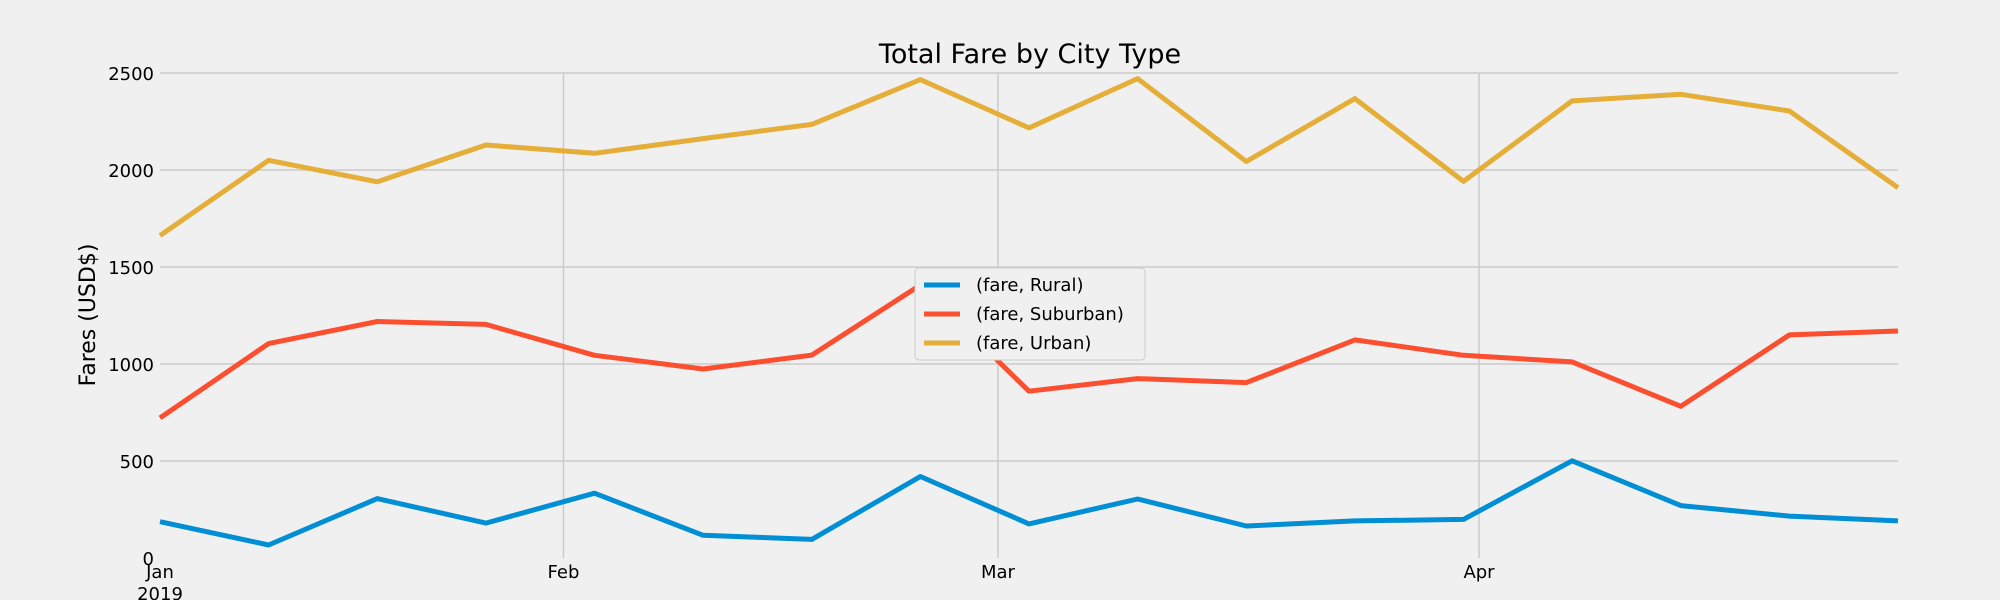 This screenshot has width=2000, height=600. Describe the element at coordinates (1029, 54) in the screenshot. I see `chart-title: Total Fare by City Type` at that location.